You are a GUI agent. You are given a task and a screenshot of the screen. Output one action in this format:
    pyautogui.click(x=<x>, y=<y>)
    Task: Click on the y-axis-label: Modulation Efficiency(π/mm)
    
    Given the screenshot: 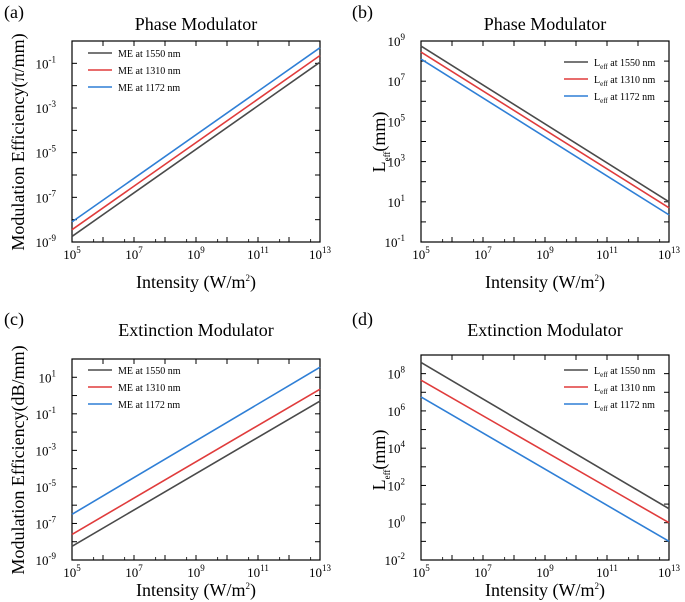 What is the action you would take?
    pyautogui.click(x=18, y=141)
    